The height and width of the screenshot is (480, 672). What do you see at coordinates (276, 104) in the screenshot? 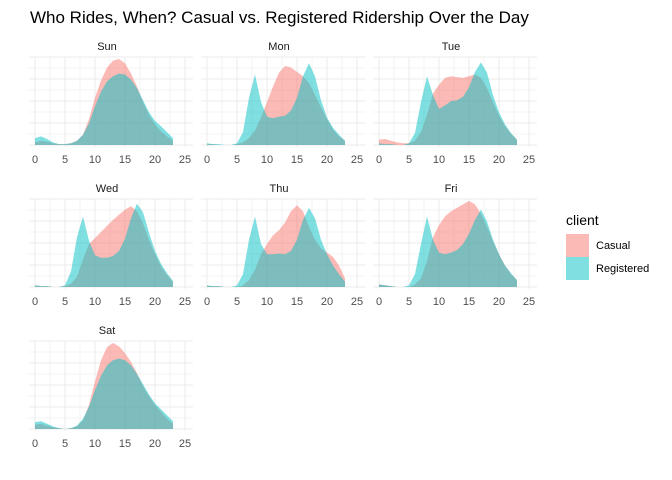
I see `area-registered-mon` at bounding box center [276, 104].